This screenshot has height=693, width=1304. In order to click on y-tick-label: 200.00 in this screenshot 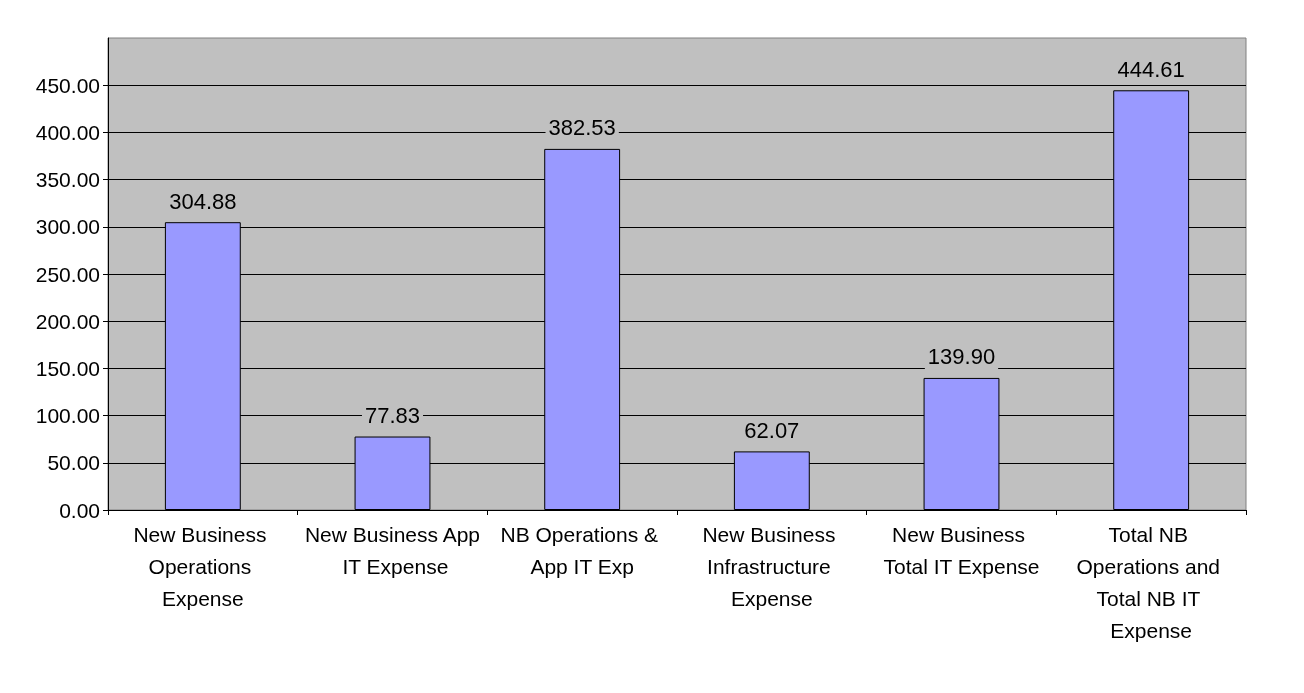, I will do `click(67, 321)`.